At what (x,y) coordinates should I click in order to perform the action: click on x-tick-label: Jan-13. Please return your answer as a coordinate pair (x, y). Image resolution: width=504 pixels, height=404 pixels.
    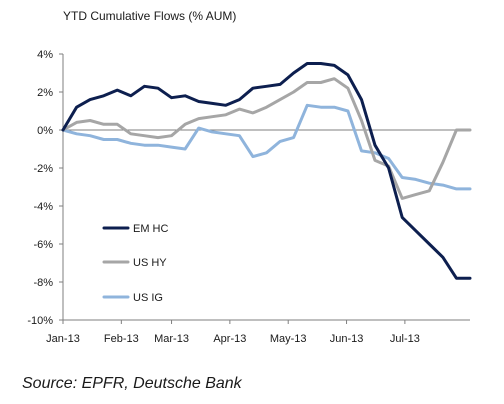
    Looking at the image, I should click on (63, 339).